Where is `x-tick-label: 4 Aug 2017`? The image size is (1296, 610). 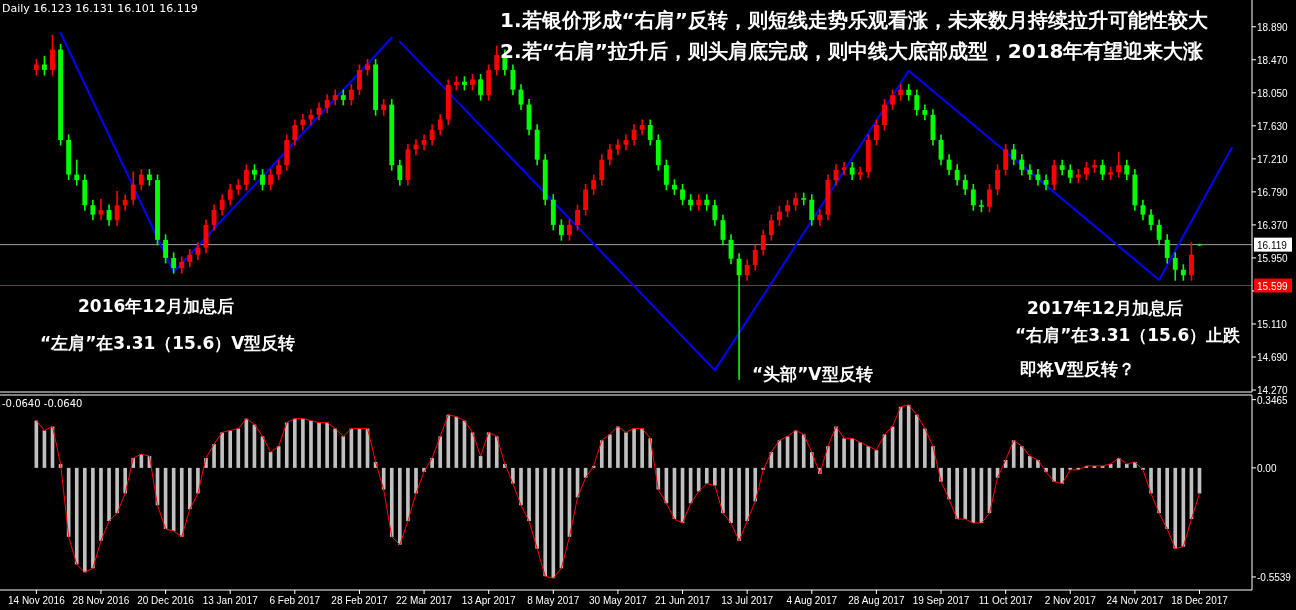 x-tick-label: 4 Aug 2017 is located at coordinates (812, 600).